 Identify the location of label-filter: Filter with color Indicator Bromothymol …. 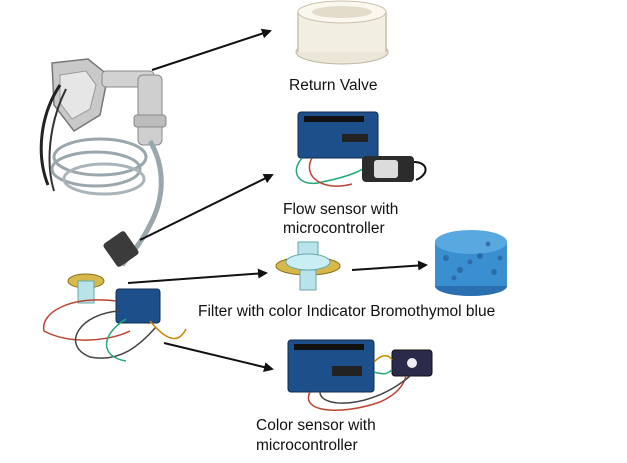
(347, 311).